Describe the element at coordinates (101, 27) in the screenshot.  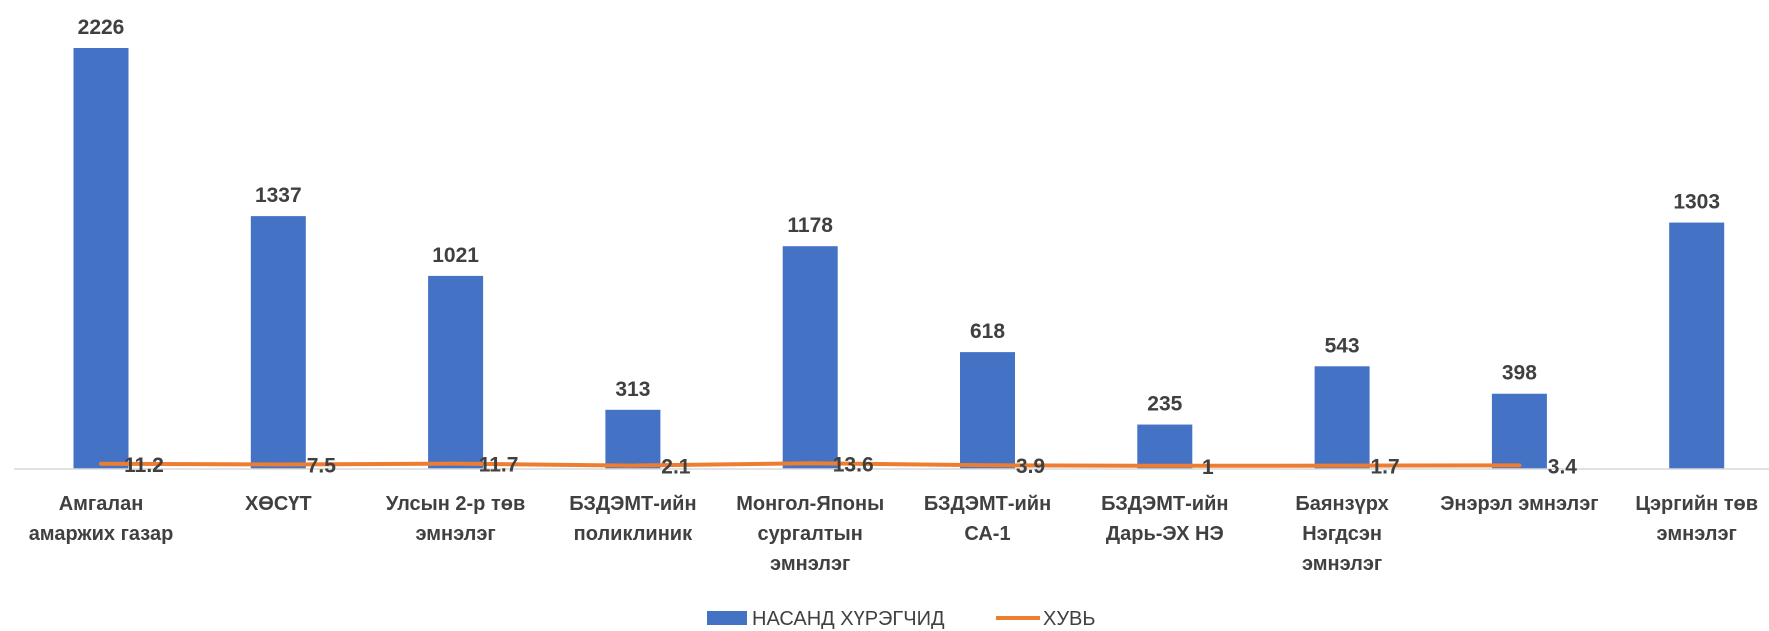
I see `bar-value-label: 2226` at that location.